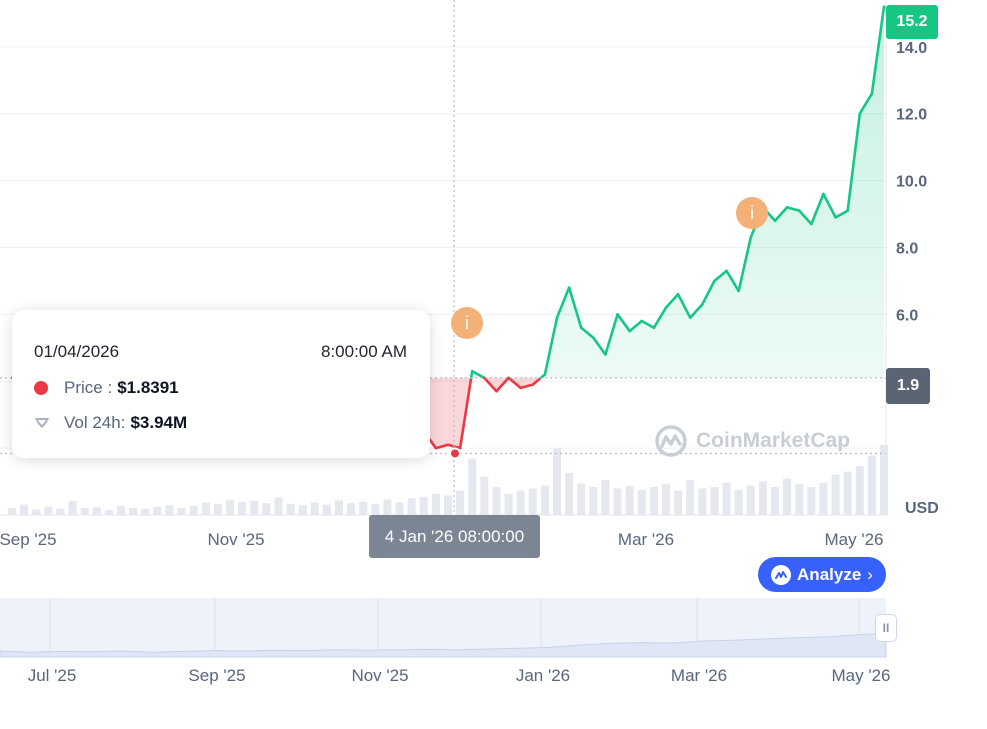 The image size is (987, 729). Describe the element at coordinates (455, 453) in the screenshot. I see `crosshair-point` at that location.